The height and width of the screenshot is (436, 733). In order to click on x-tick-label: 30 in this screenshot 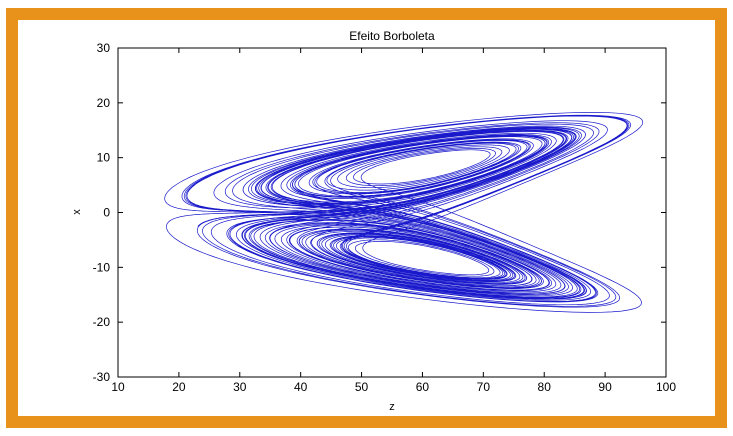, I will do `click(240, 387)`.